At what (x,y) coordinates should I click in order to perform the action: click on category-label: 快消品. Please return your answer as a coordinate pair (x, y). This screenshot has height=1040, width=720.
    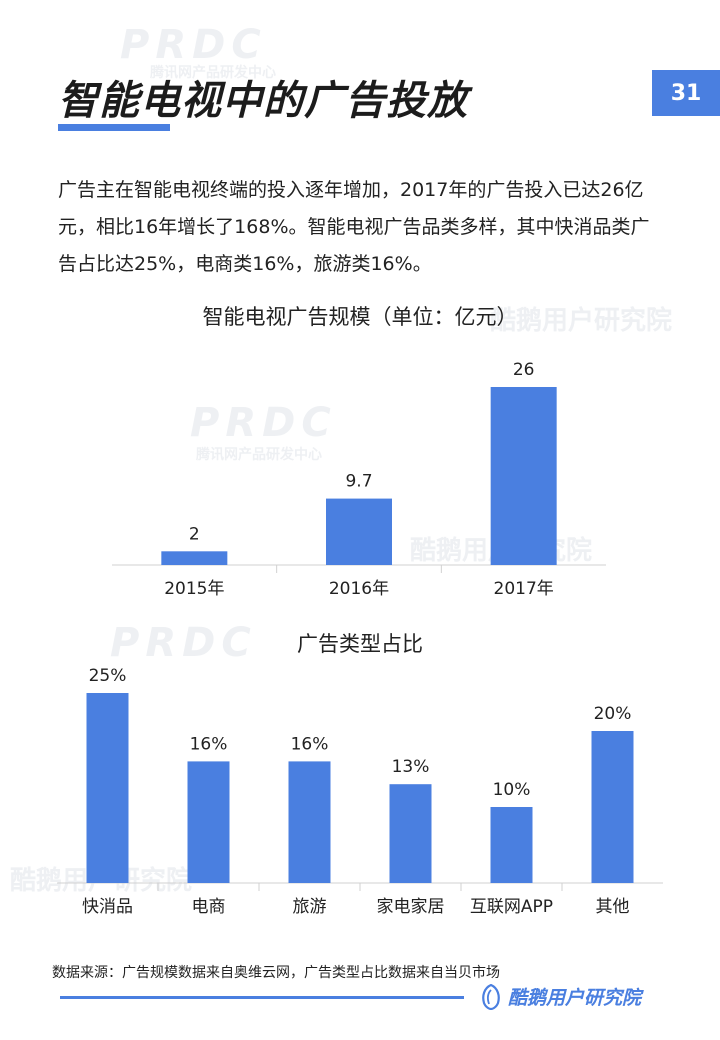
    Looking at the image, I should click on (107, 907).